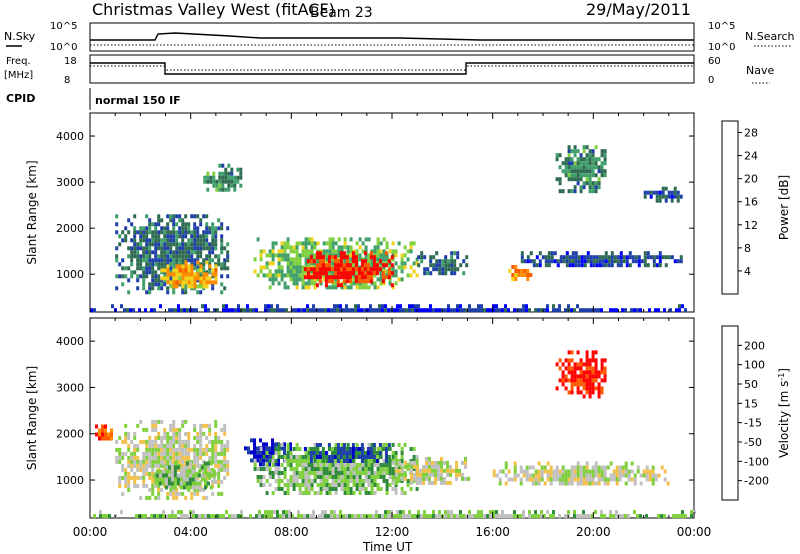  What do you see at coordinates (138, 100) in the screenshot?
I see `cpid-value: normal 150 IF` at bounding box center [138, 100].